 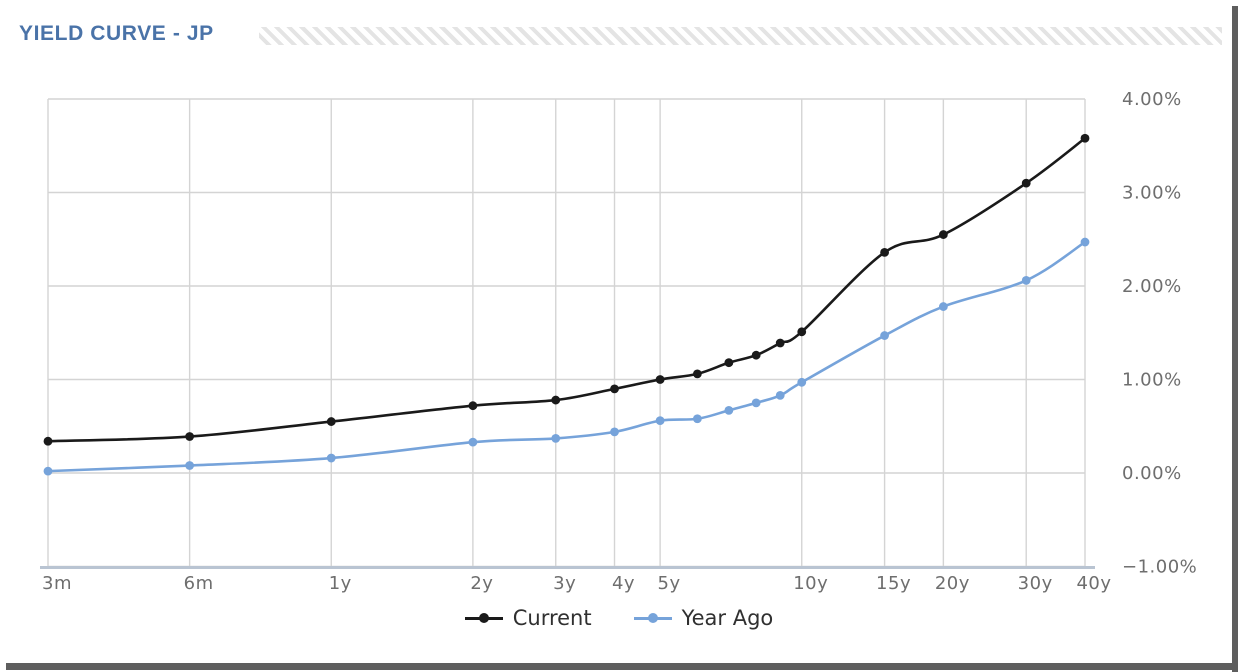 I want to click on y-tick-label: 2.00%, so click(x=1152, y=286).